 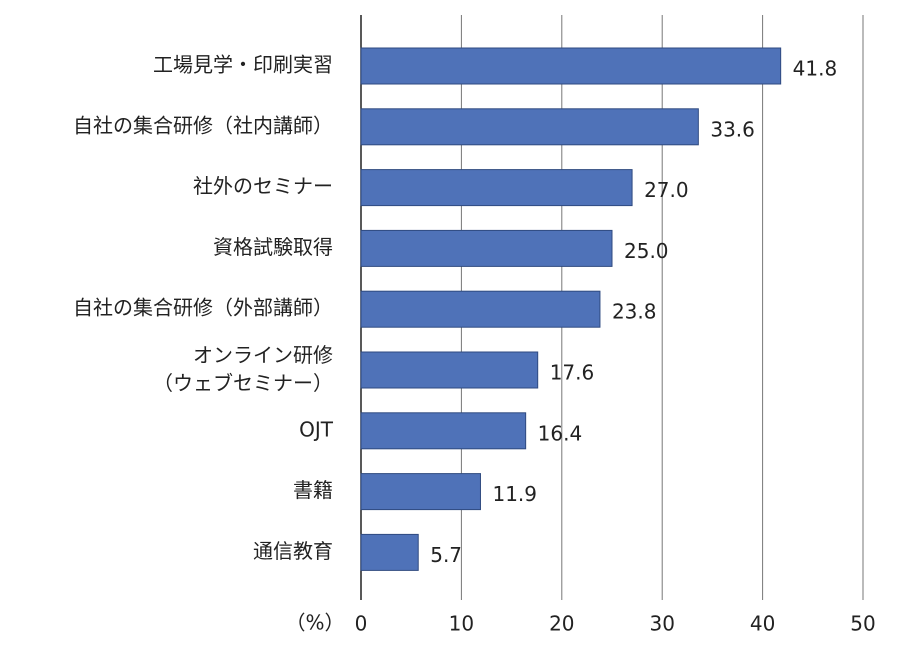 What do you see at coordinates (514, 494) in the screenshot?
I see `value-label: 11.9` at bounding box center [514, 494].